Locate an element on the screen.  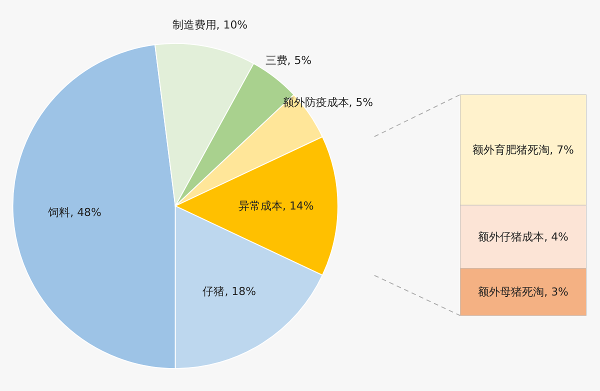
slice-label: 三费, 5% is located at coordinates (288, 60).